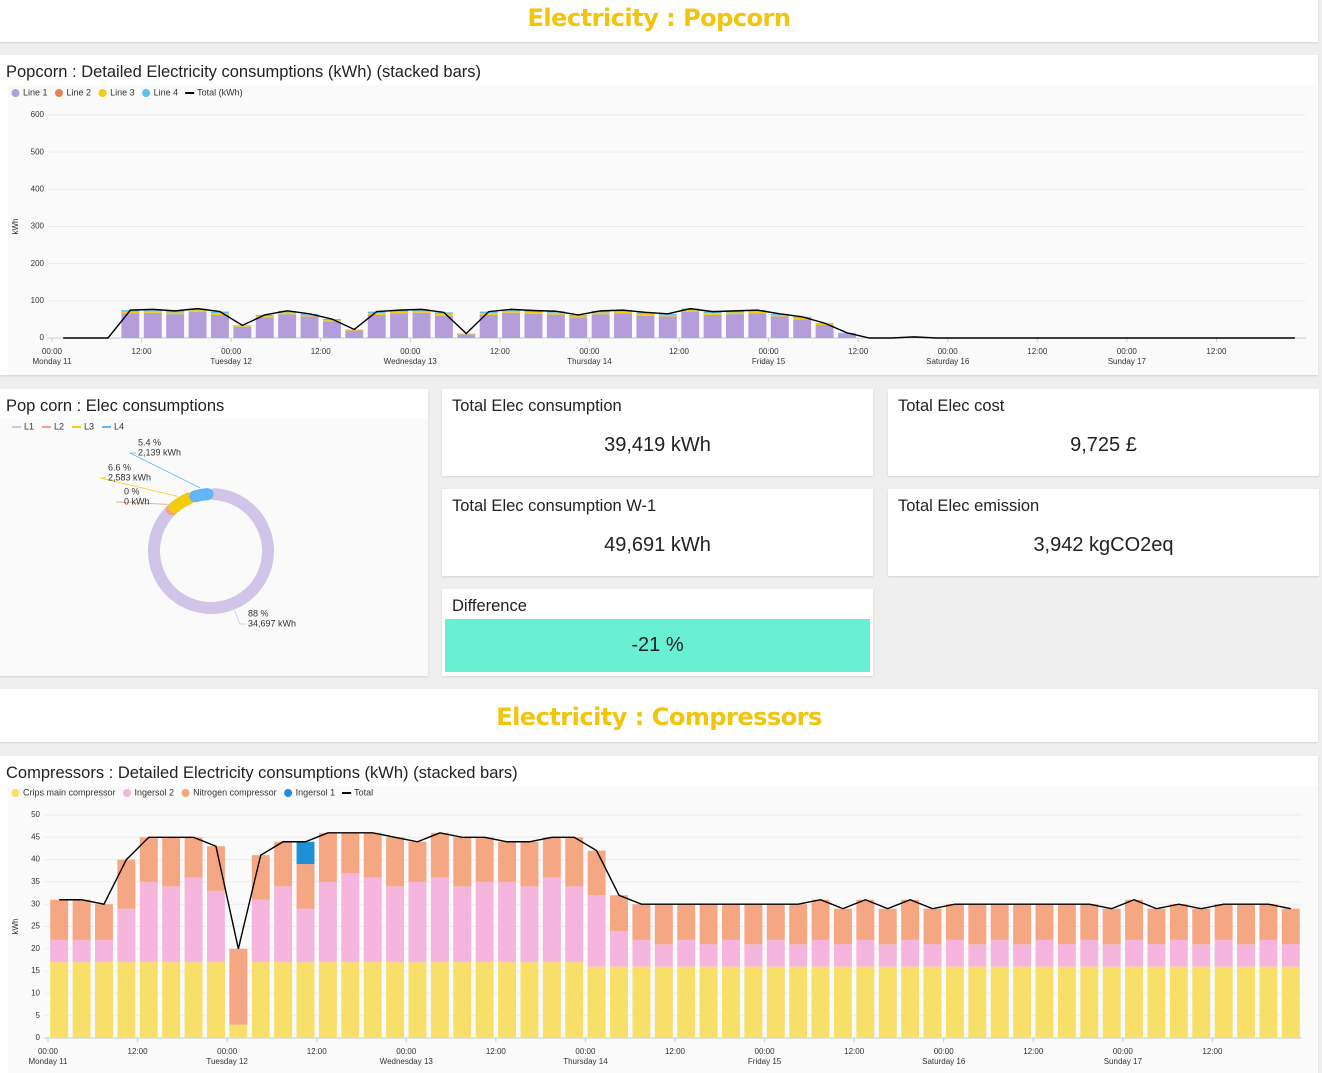 This screenshot has height=1073, width=1322. What do you see at coordinates (59, 426) in the screenshot?
I see `legend-label: L2` at bounding box center [59, 426].